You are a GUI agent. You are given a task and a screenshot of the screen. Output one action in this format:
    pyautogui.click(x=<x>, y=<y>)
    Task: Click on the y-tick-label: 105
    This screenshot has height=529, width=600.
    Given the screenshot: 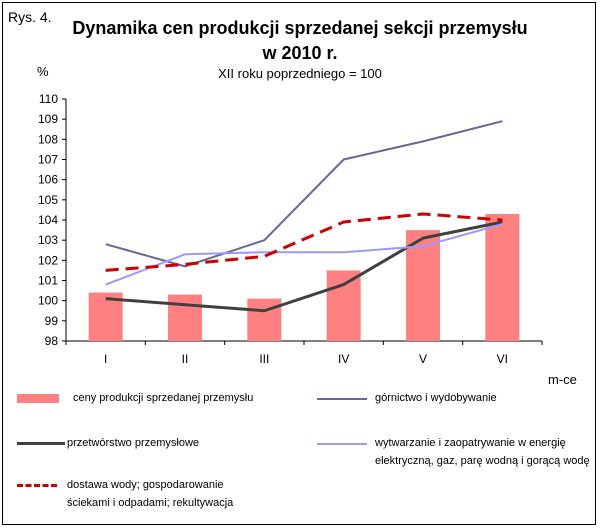 What is the action you would take?
    pyautogui.click(x=48, y=200)
    